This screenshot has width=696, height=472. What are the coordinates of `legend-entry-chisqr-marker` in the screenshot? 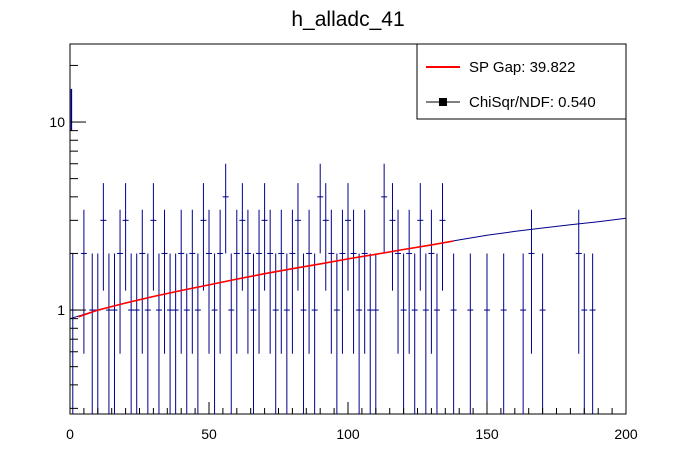 It's located at (443, 102).